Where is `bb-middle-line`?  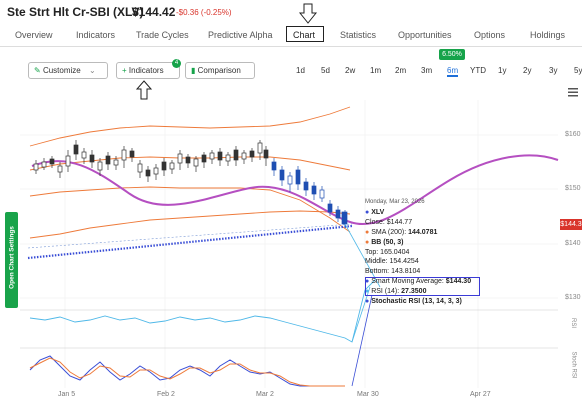 bb-middle-line is located at coordinates (190, 163).